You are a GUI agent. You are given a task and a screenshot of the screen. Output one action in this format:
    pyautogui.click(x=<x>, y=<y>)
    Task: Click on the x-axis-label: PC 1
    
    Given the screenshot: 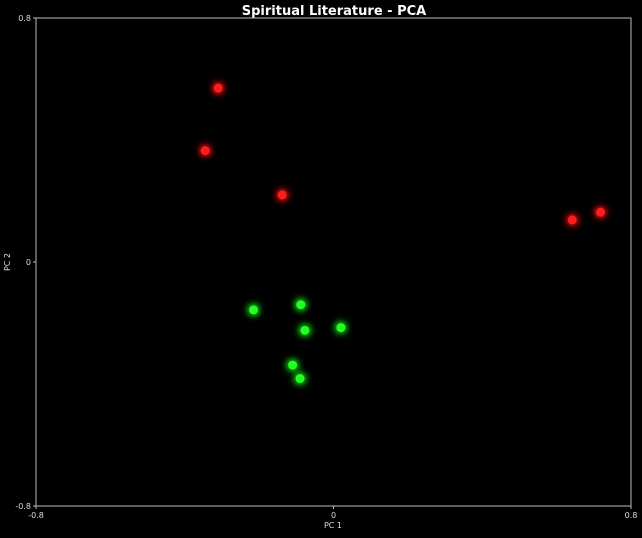 What is the action you would take?
    pyautogui.click(x=333, y=525)
    